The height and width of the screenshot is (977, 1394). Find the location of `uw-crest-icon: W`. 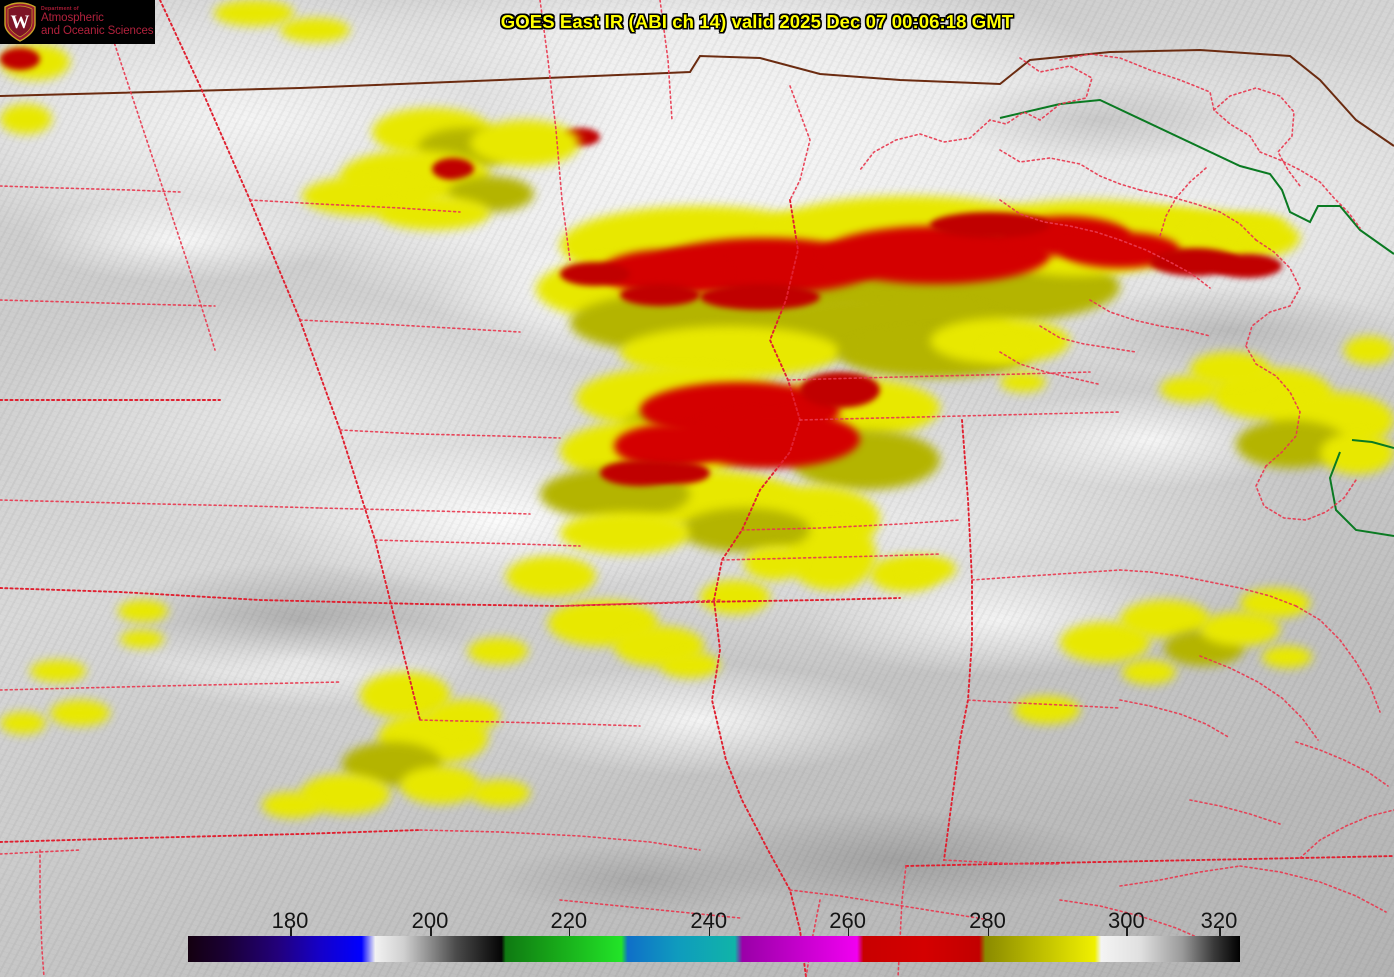

uw-crest-icon: W is located at coordinates (20, 22).